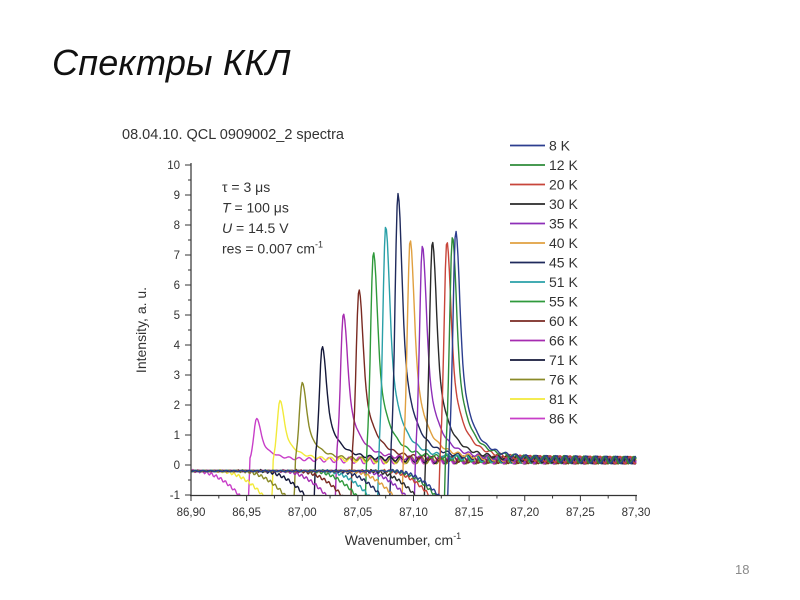  Describe the element at coordinates (278, 249) in the screenshot. I see `annotation-value: = 0.007 cm` at that location.